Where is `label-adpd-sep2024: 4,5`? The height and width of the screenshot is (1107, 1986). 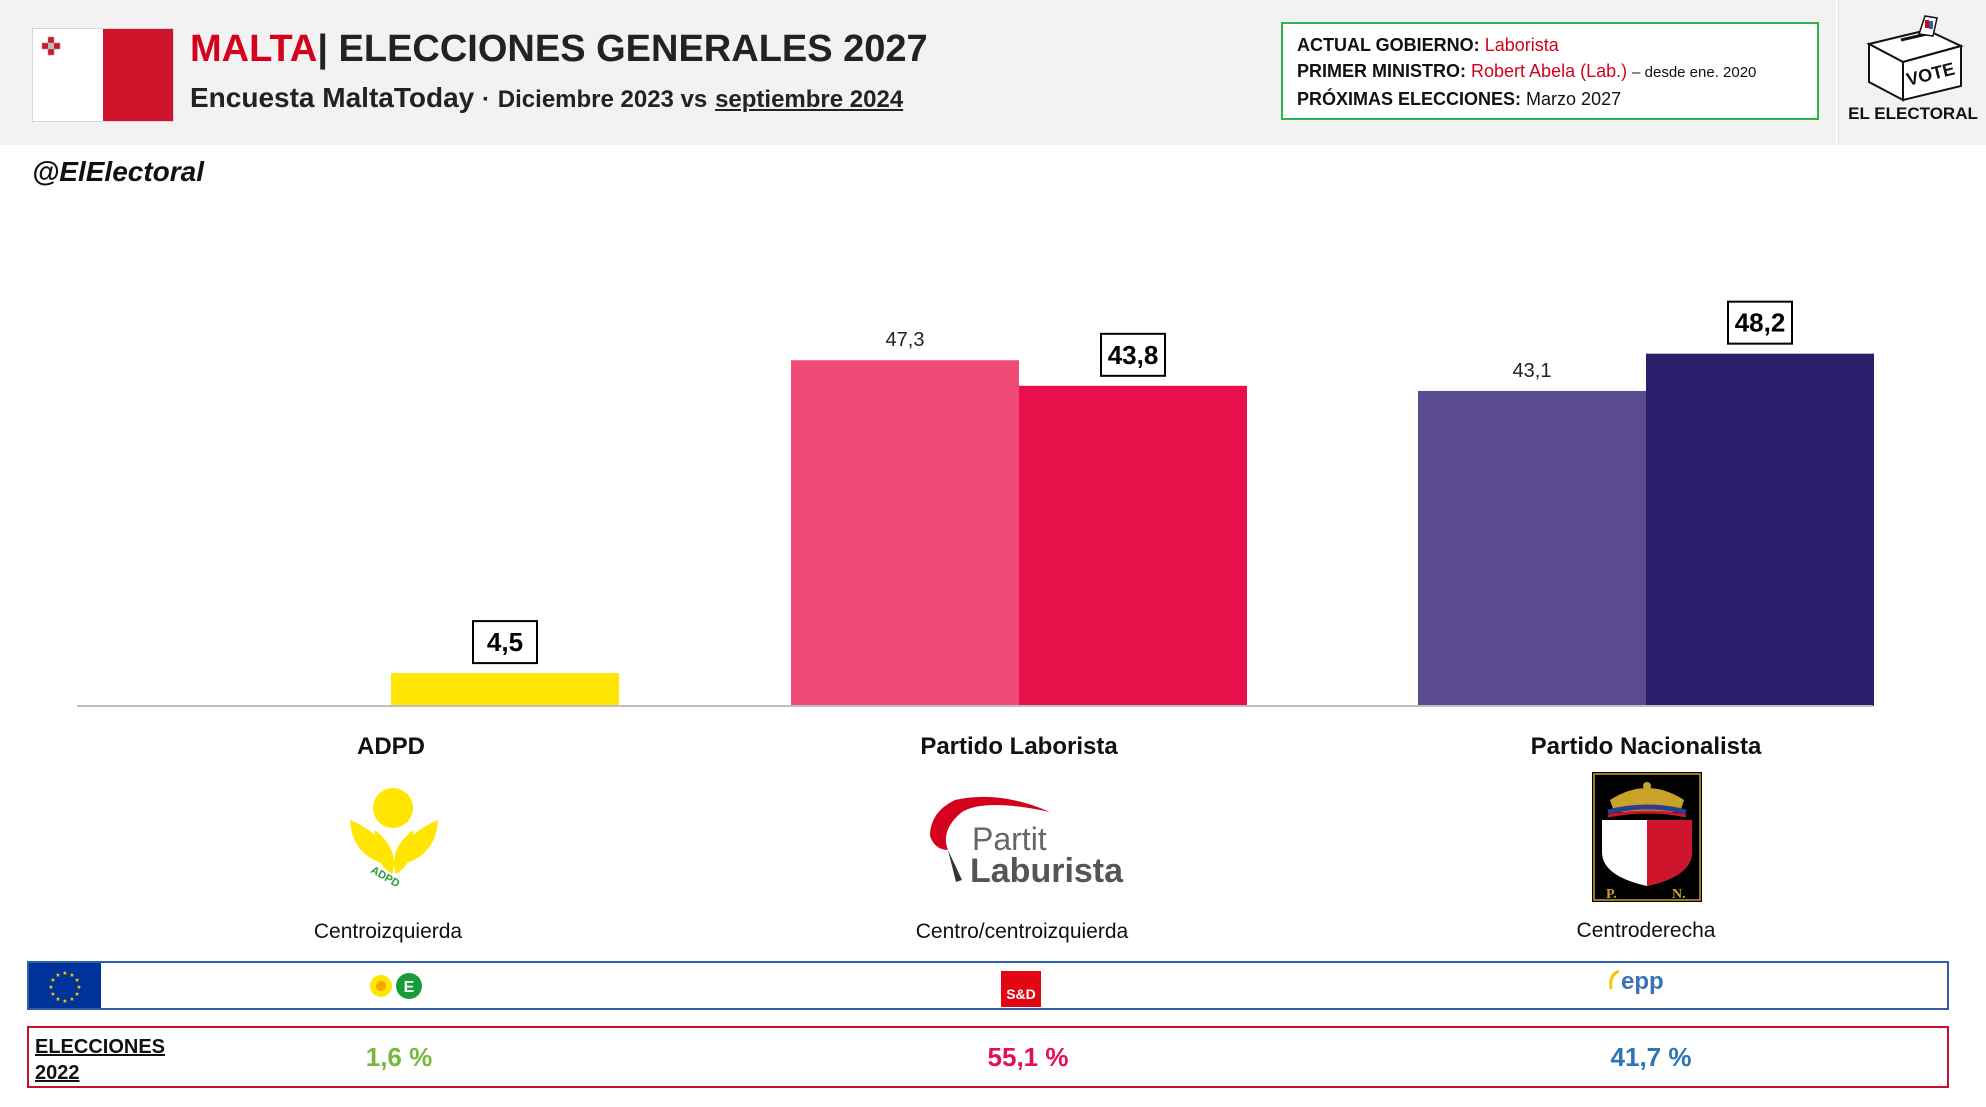 label-adpd-sep2024: 4,5 is located at coordinates (505, 642).